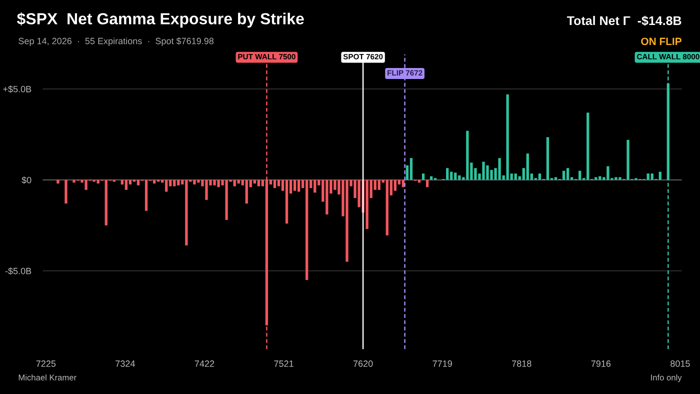 Image resolution: width=700 pixels, height=394 pixels. I want to click on x-tick-label: 7719, so click(442, 363).